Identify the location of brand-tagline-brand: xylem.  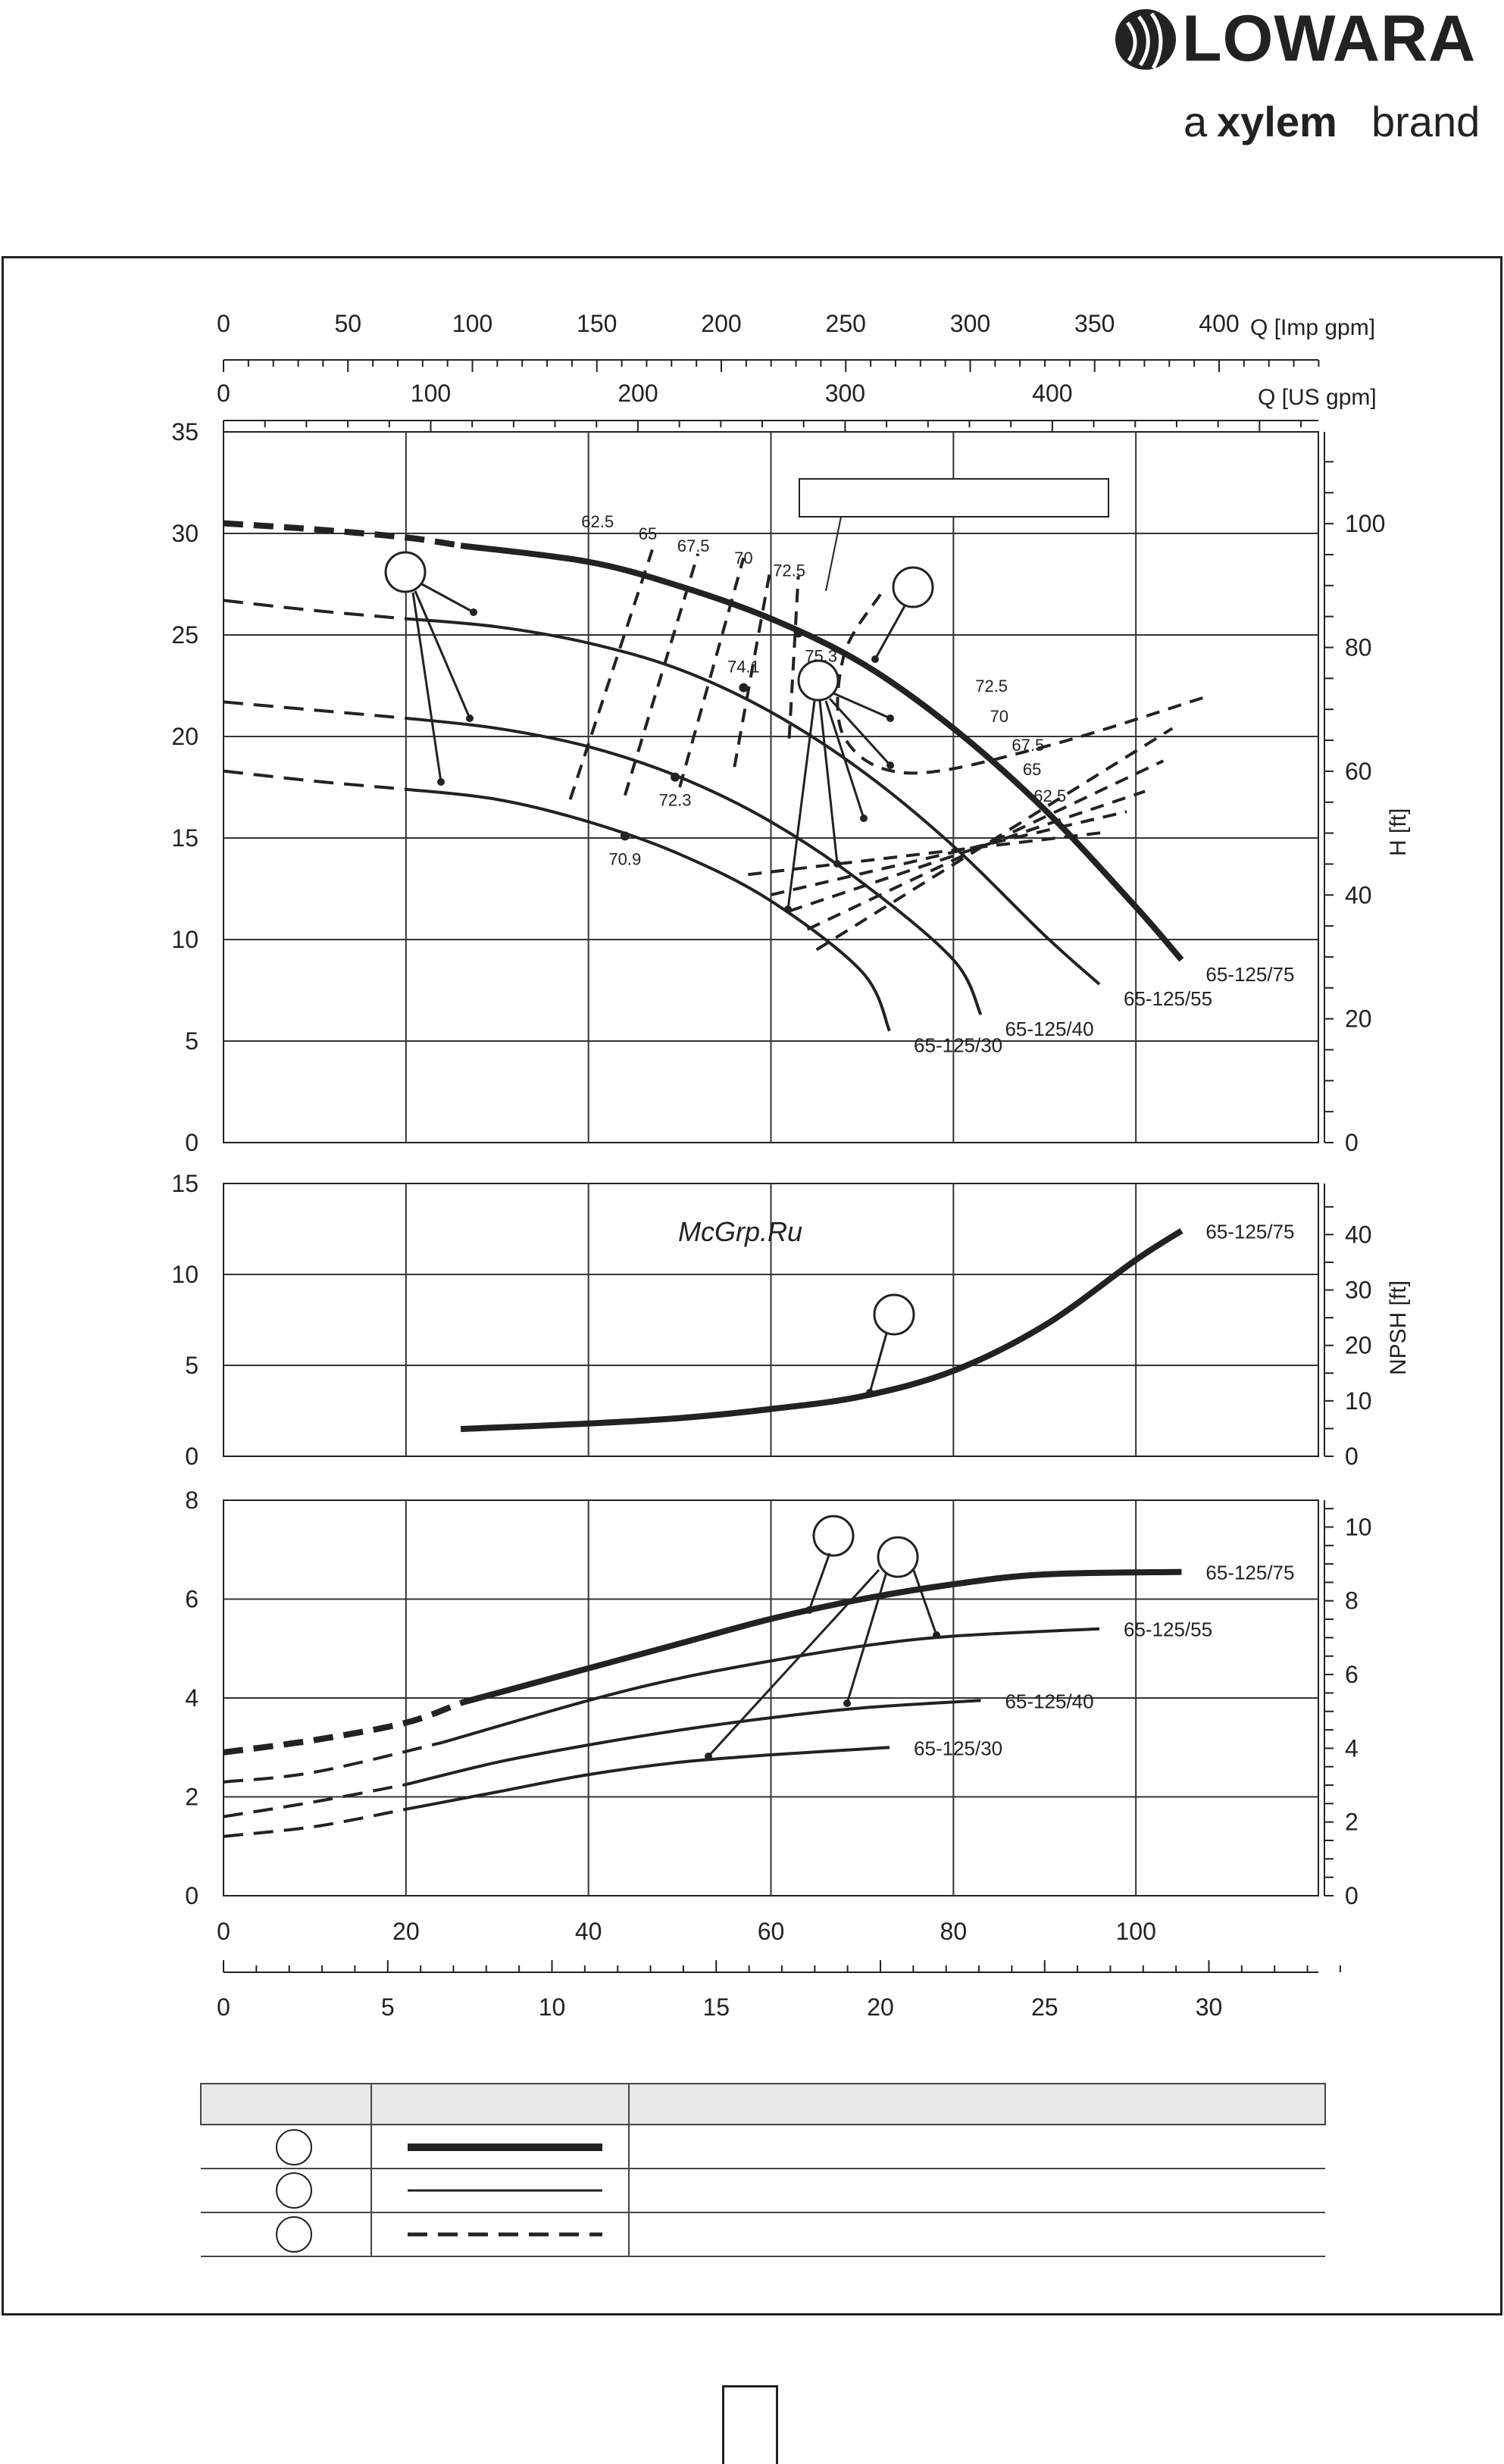
(1277, 121).